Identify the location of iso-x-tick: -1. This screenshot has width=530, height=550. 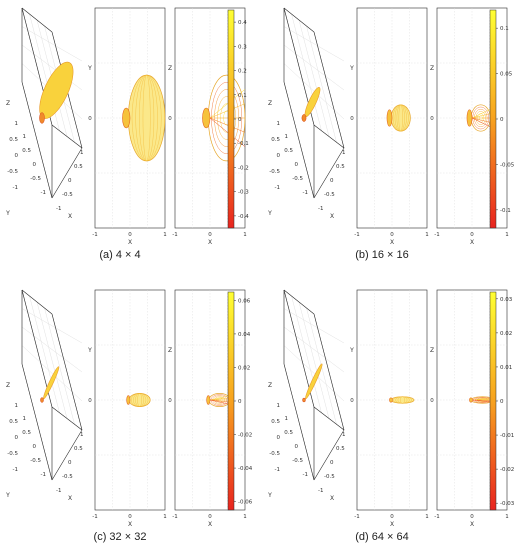
(58, 209).